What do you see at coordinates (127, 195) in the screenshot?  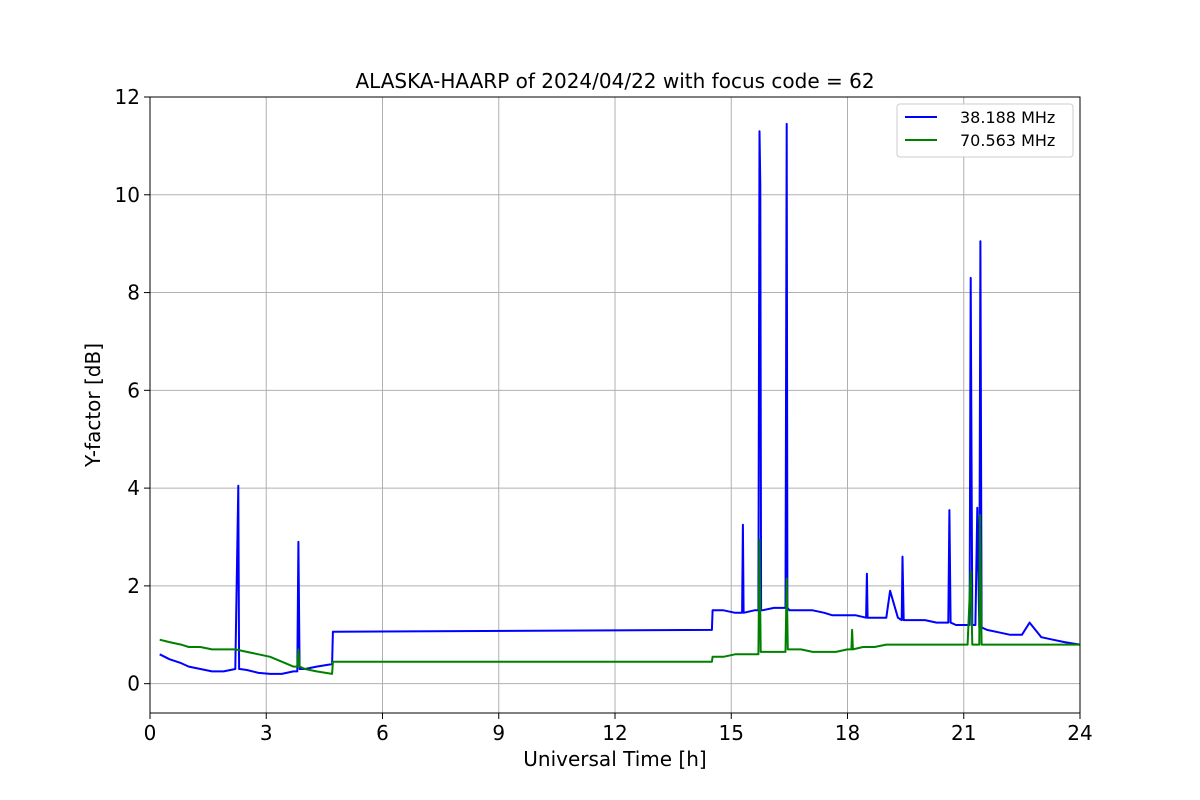 I see `y-tick-label: 10` at bounding box center [127, 195].